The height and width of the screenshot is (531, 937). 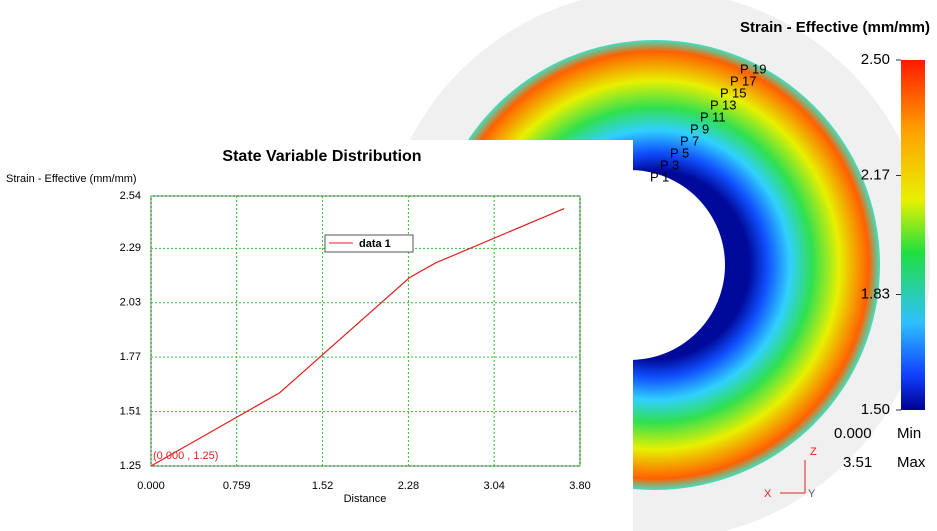 What do you see at coordinates (130, 411) in the screenshot?
I see `y-tick-label: 1.51` at bounding box center [130, 411].